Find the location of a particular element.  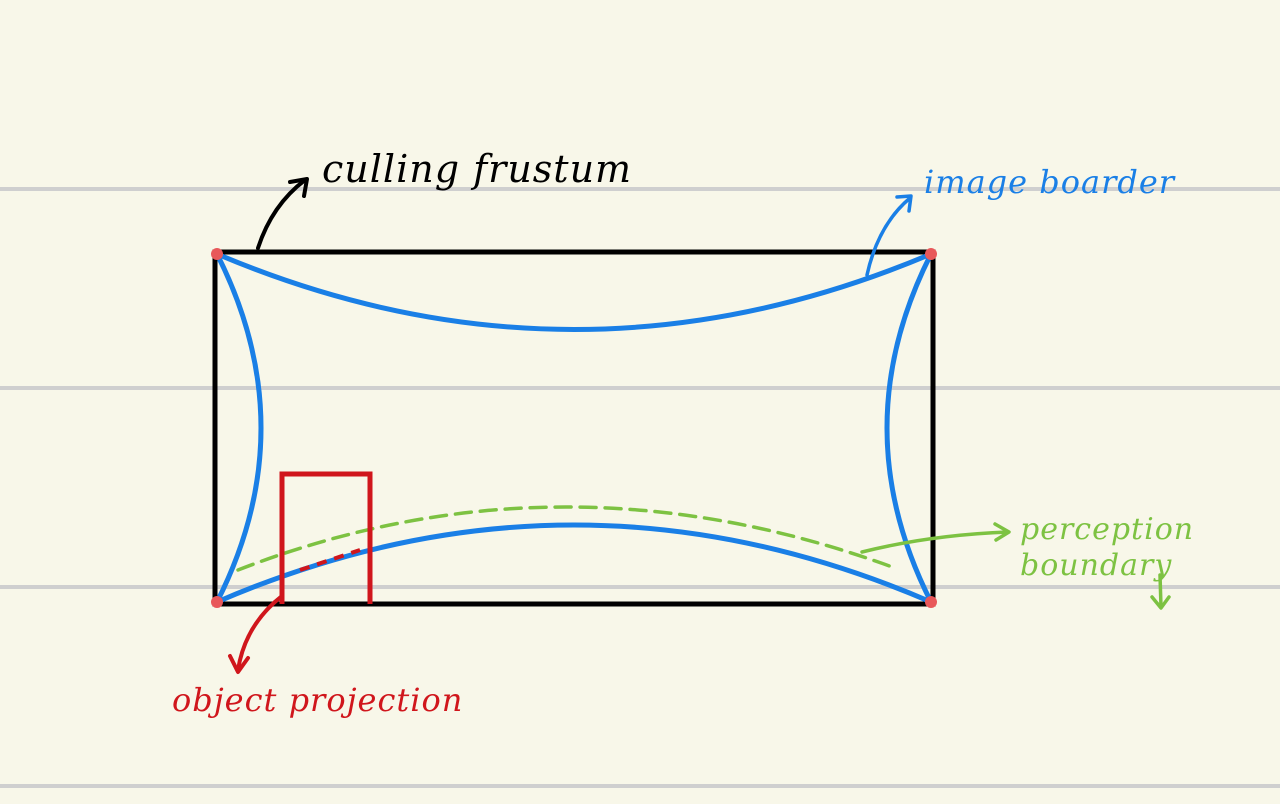

perception-boundary-curve is located at coordinates (566, 538).